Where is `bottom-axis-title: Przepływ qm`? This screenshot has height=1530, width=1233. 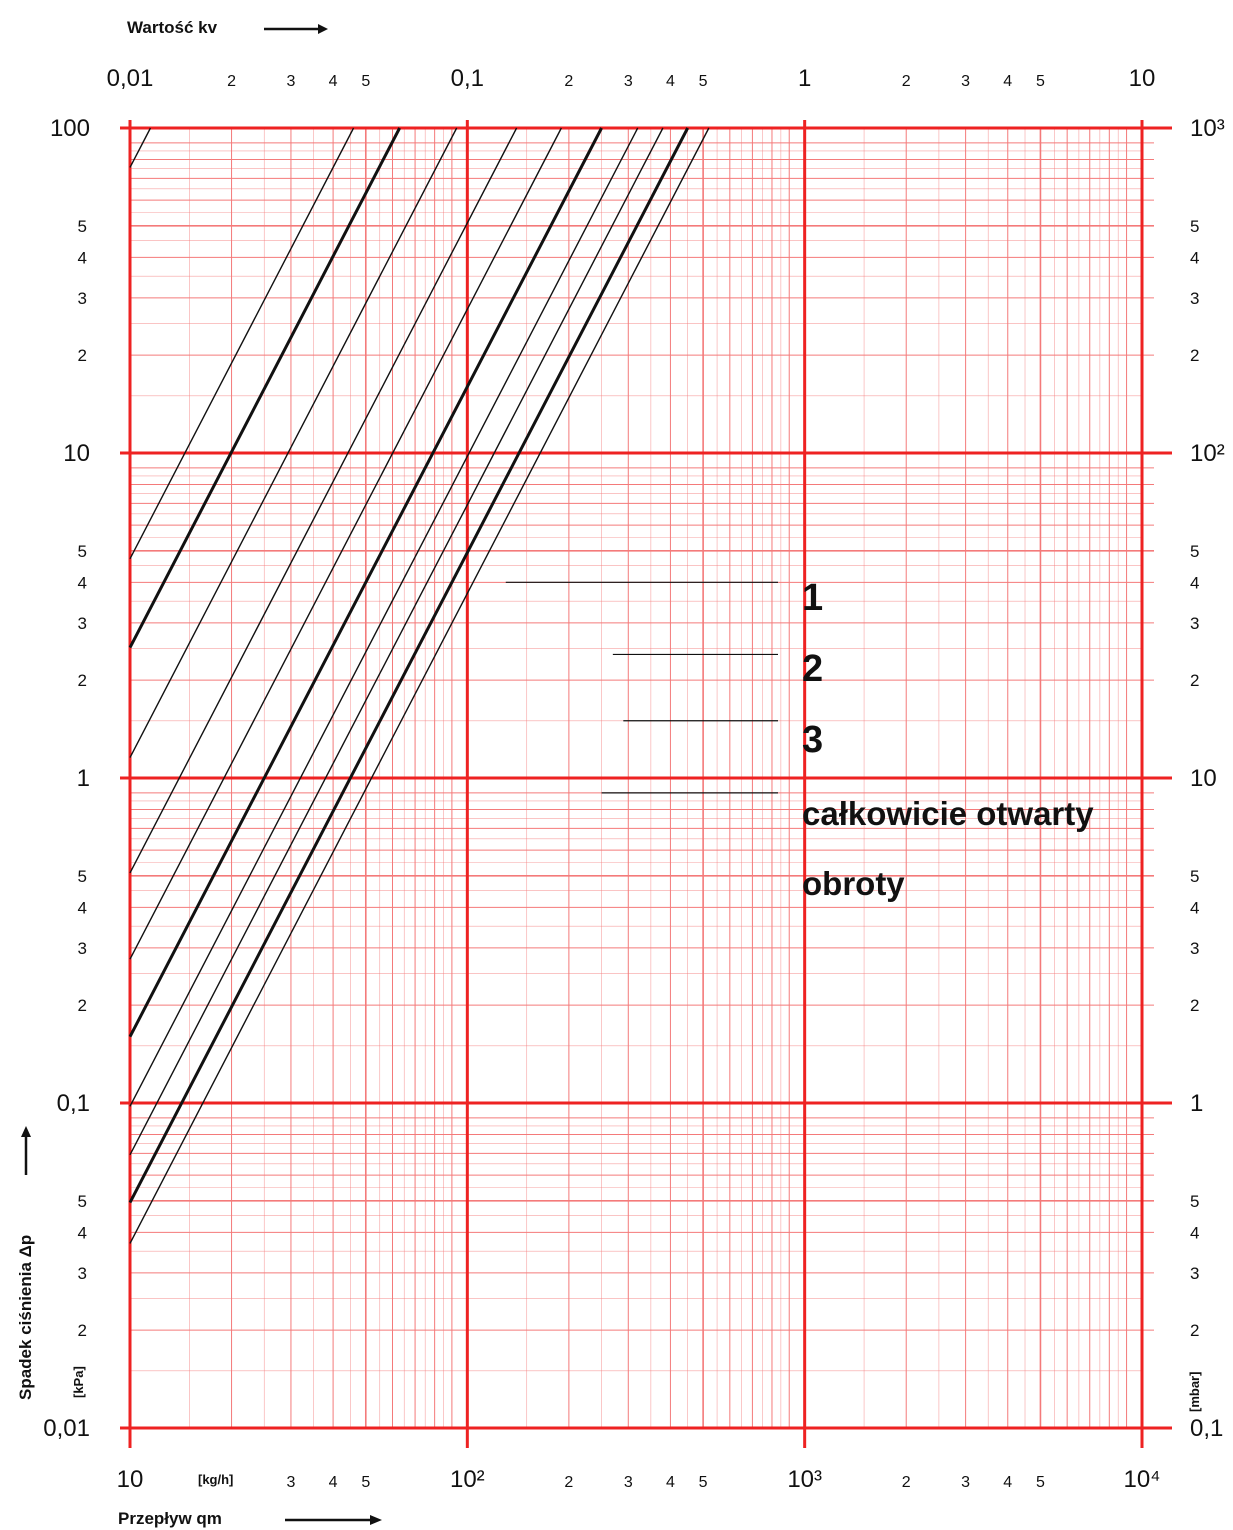
bottom-axis-title: Przepływ qm is located at coordinates (170, 1518).